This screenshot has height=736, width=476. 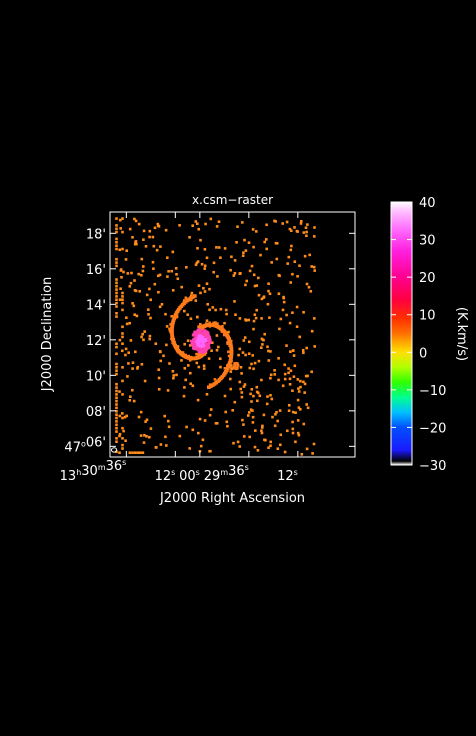 What do you see at coordinates (427, 316) in the screenshot?
I see `colorbar-tick-label: 10` at bounding box center [427, 316].